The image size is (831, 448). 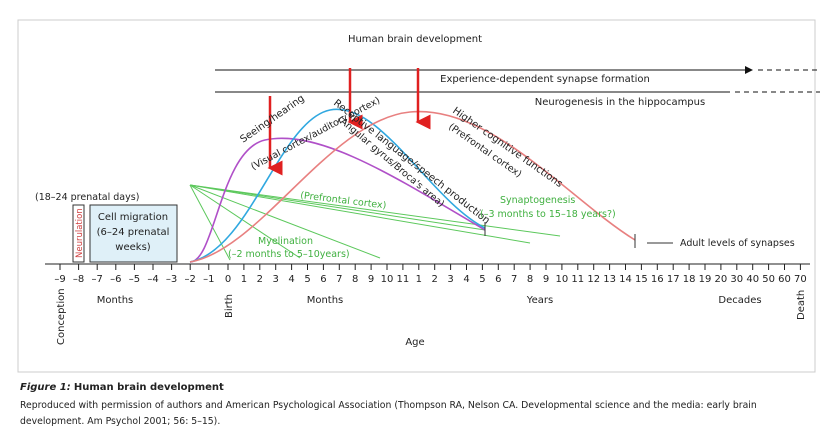 I want to click on curve-label: Higher cognitive functions, so click(x=507, y=147).